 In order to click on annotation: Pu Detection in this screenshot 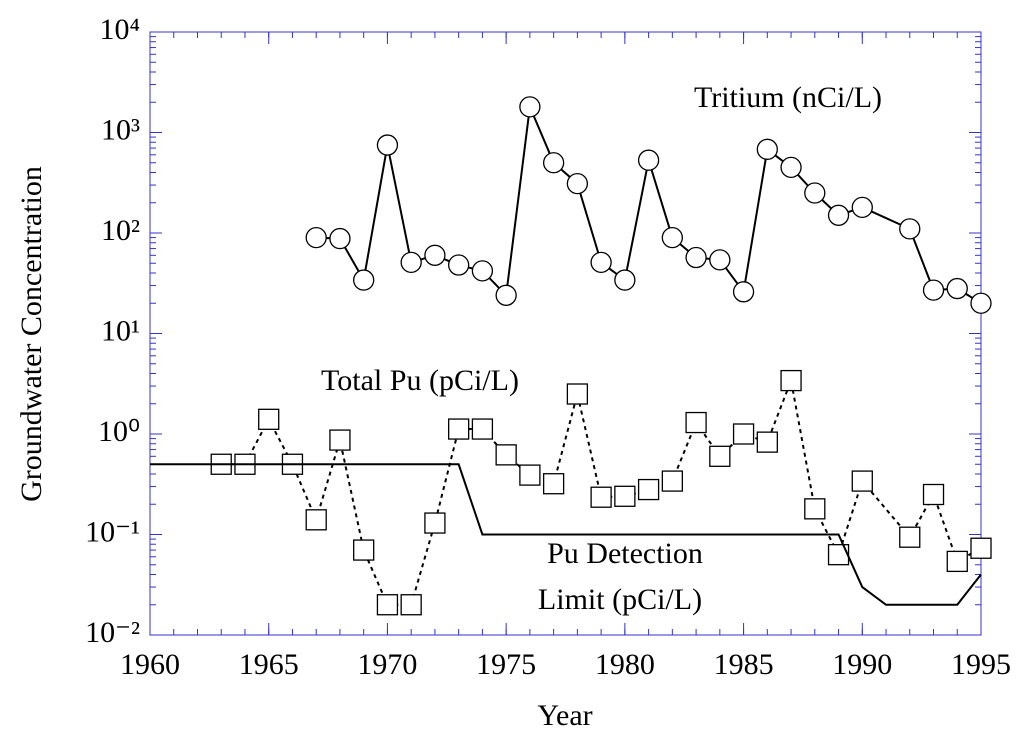, I will do `click(625, 553)`.